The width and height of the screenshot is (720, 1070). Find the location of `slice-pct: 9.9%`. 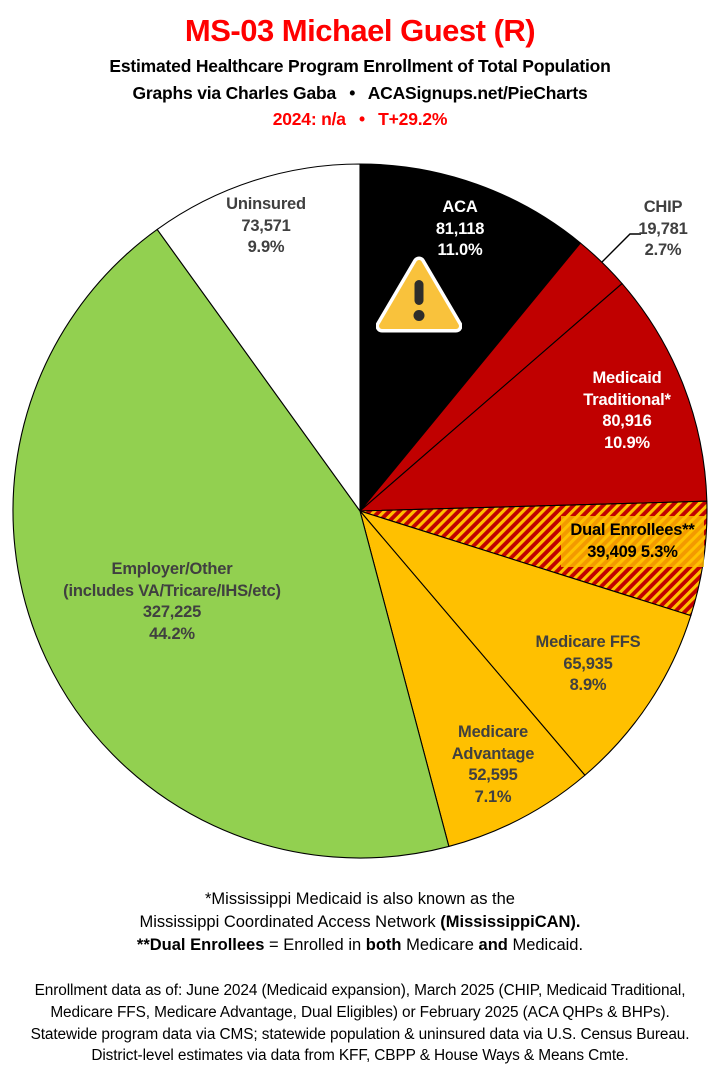

slice-pct: 9.9% is located at coordinates (266, 247).